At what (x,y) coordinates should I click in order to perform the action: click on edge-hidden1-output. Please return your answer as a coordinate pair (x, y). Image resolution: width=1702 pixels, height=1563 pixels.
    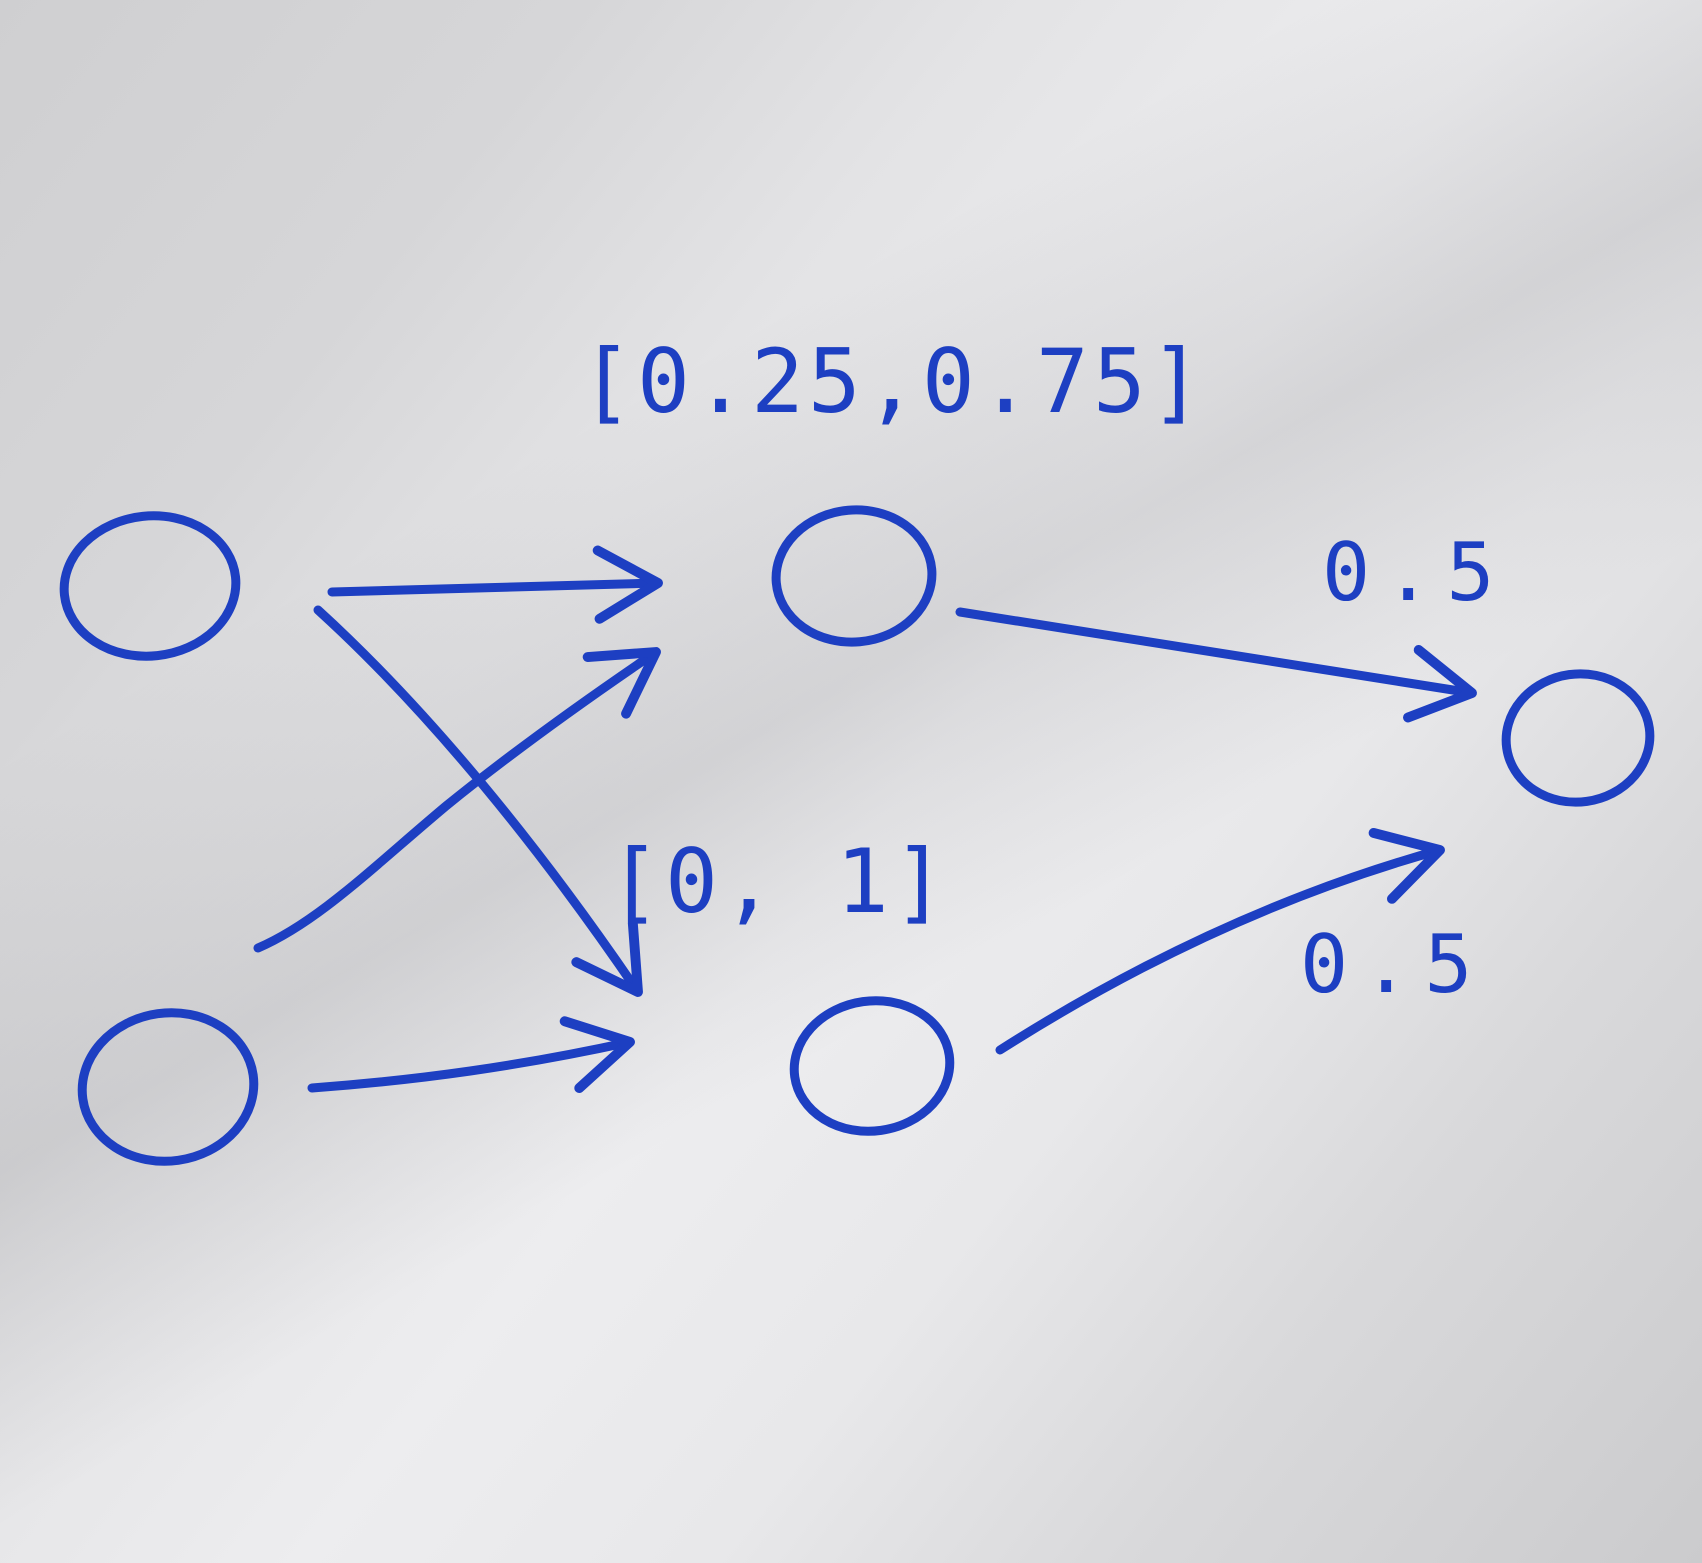
    Looking at the image, I should click on (1216, 665).